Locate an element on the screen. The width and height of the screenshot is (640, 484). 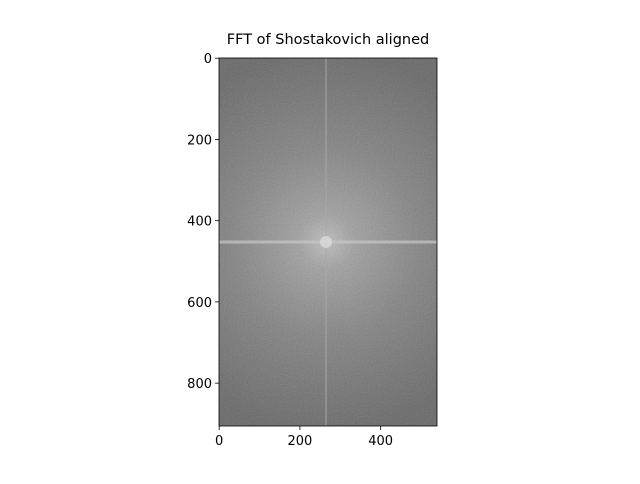
chart-title: FFT of Shostakovich aligned is located at coordinates (328, 40).